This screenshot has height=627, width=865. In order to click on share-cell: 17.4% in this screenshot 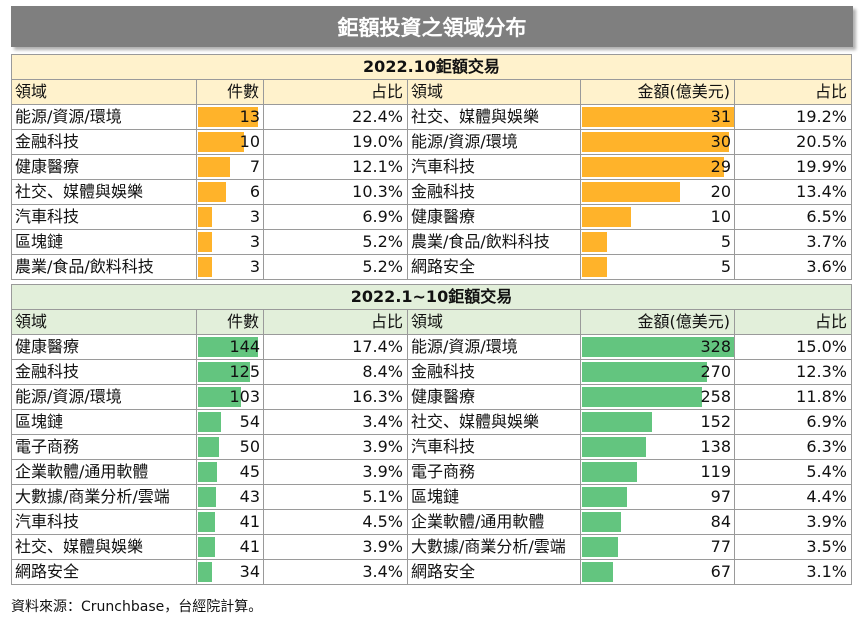, I will do `click(335, 347)`.